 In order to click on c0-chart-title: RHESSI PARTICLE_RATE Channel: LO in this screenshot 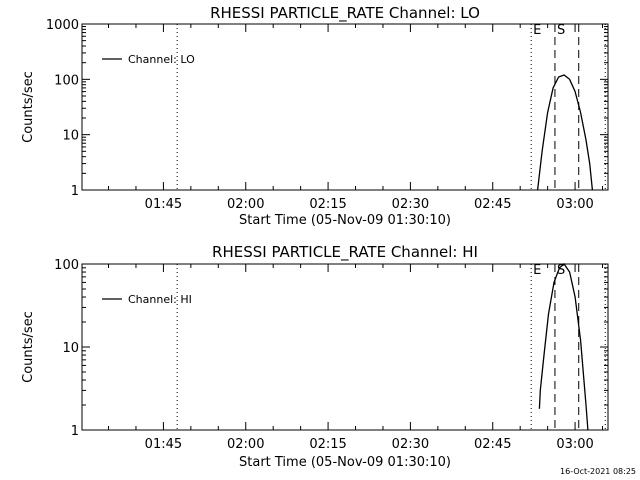, I will do `click(345, 13)`.